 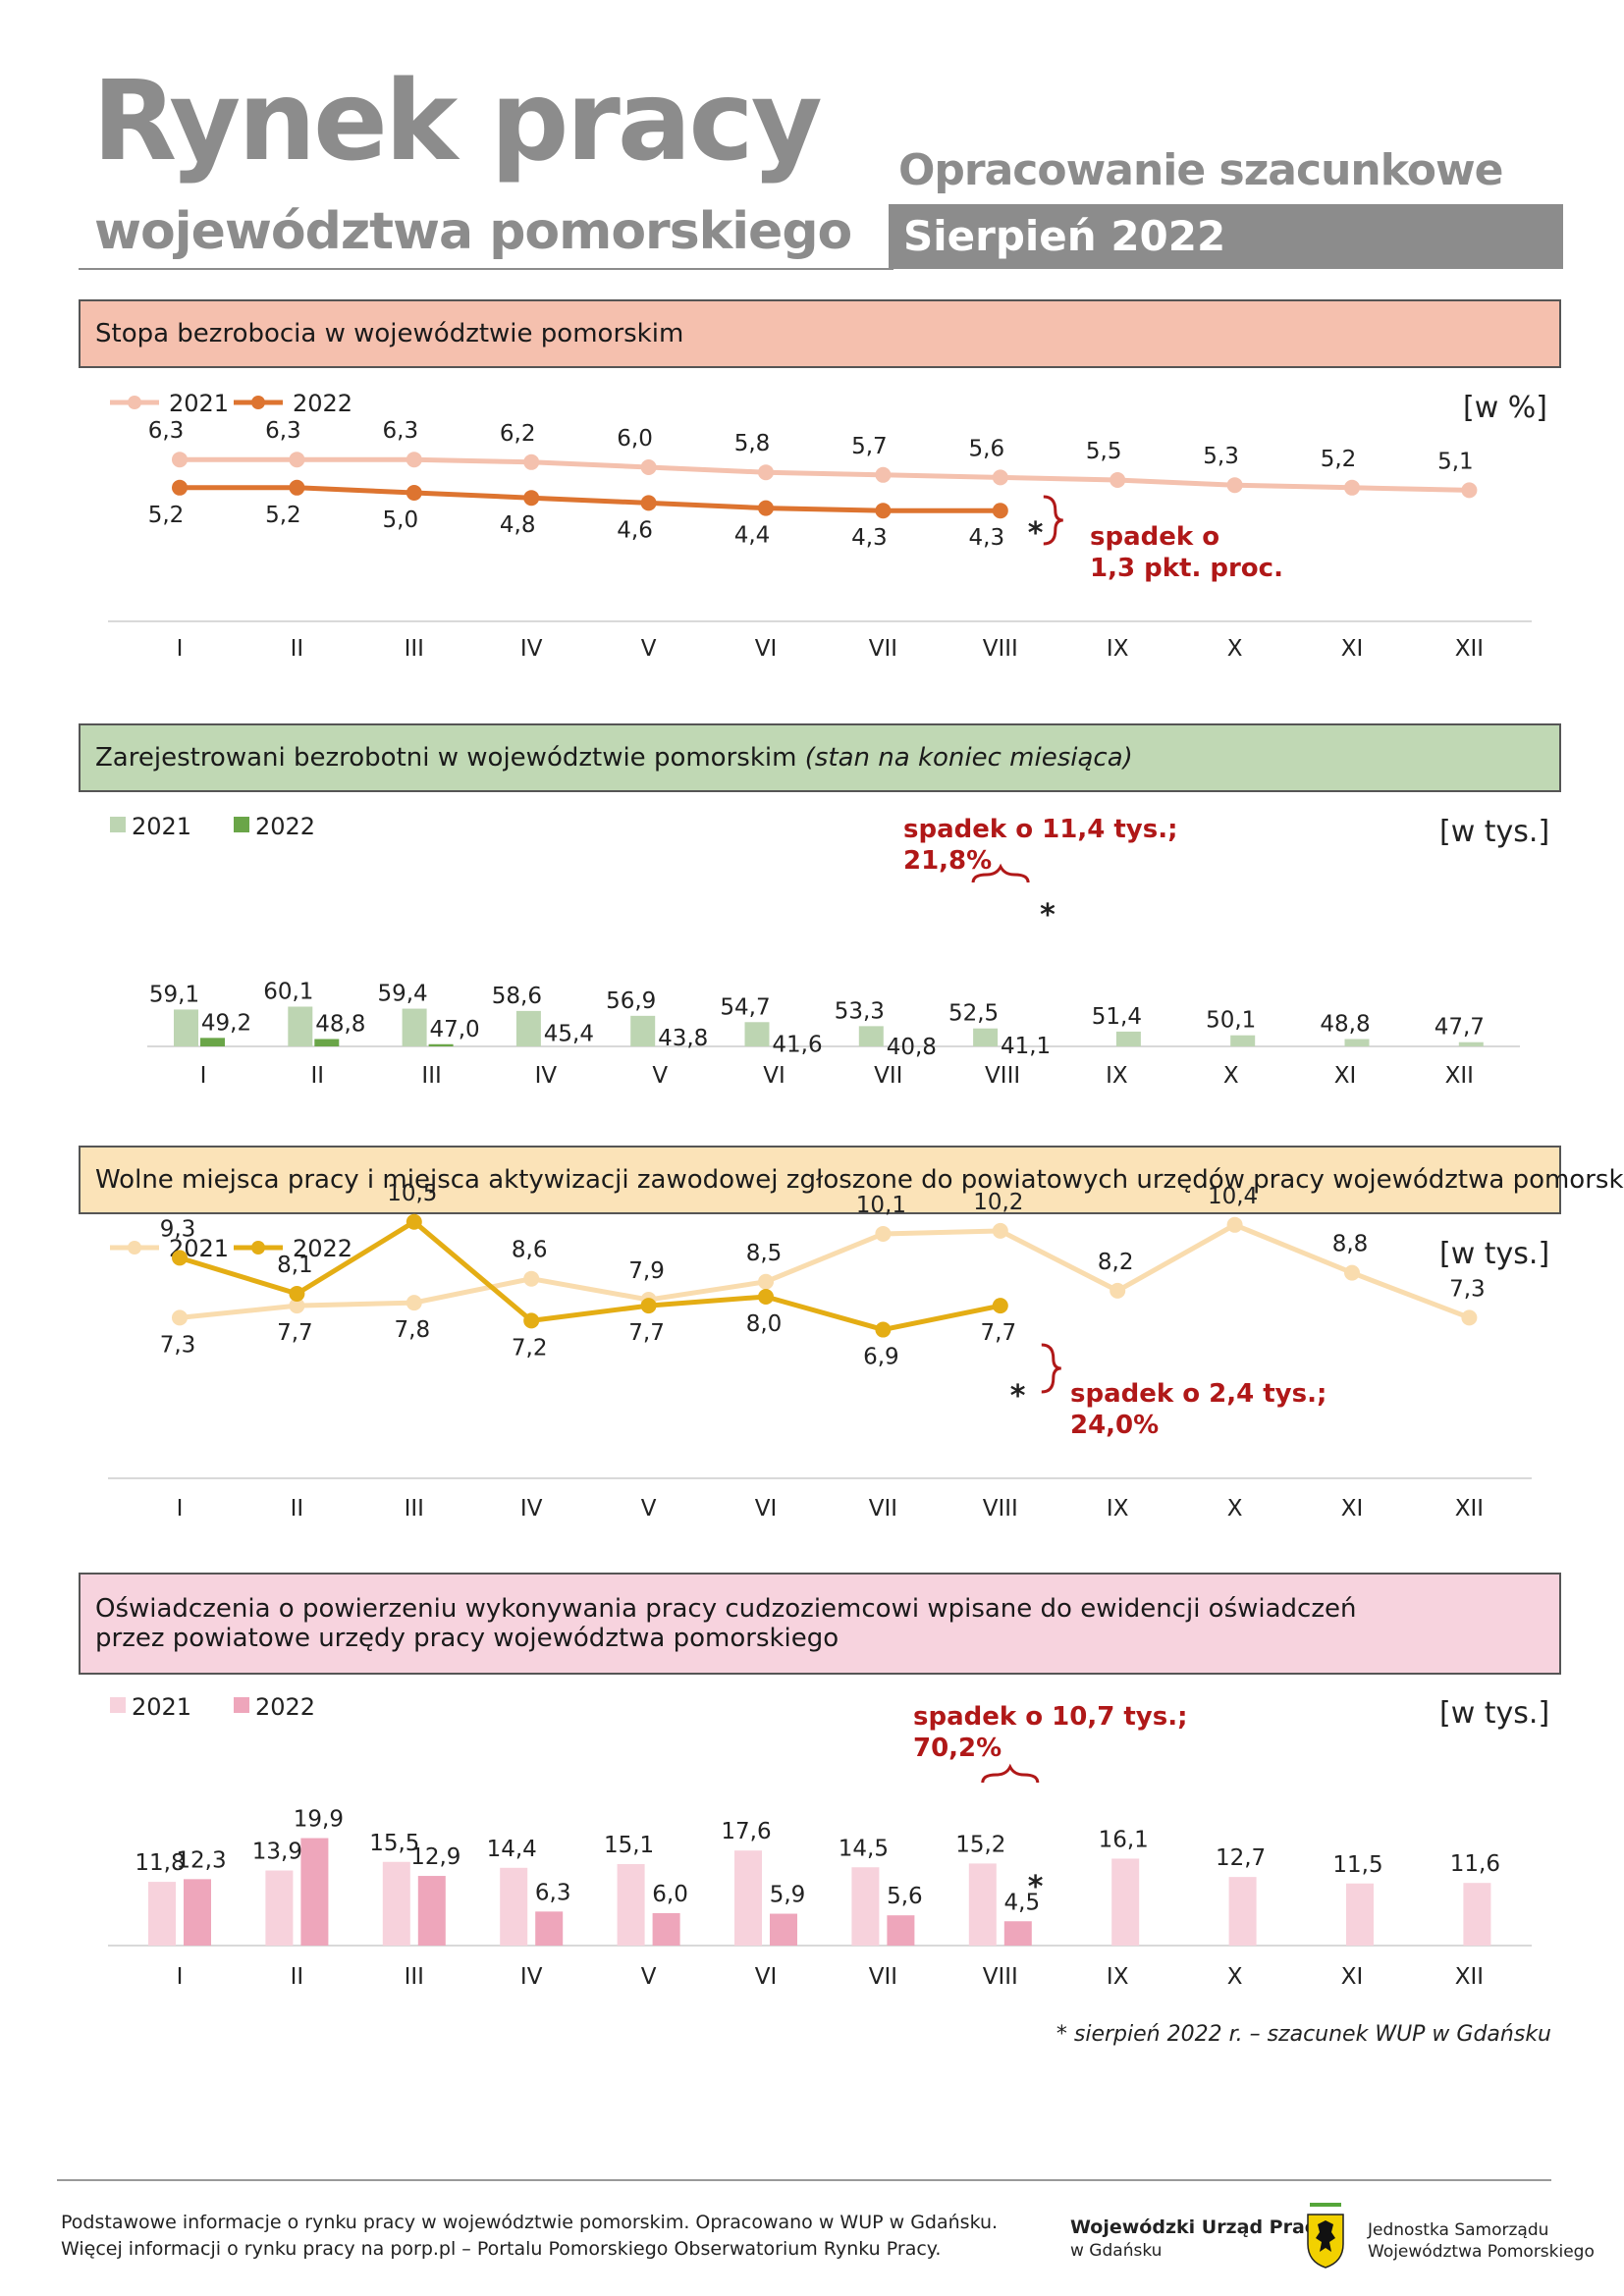 What do you see at coordinates (297, 1509) in the screenshot?
I see `x-tick-label: II` at bounding box center [297, 1509].